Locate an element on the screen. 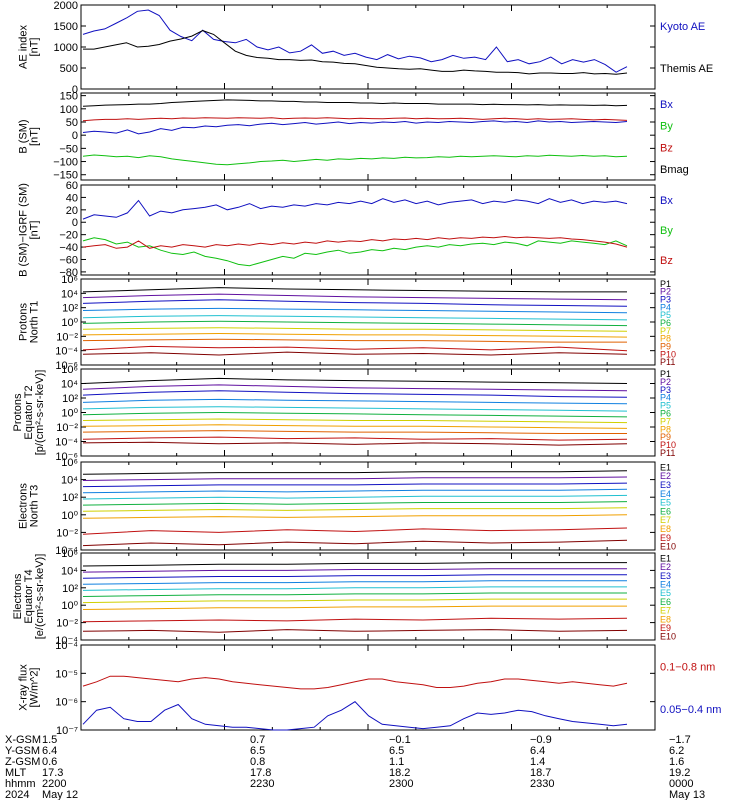 This screenshot has width=750, height=800. footer-row-label: Y-GSM is located at coordinates (22, 751).